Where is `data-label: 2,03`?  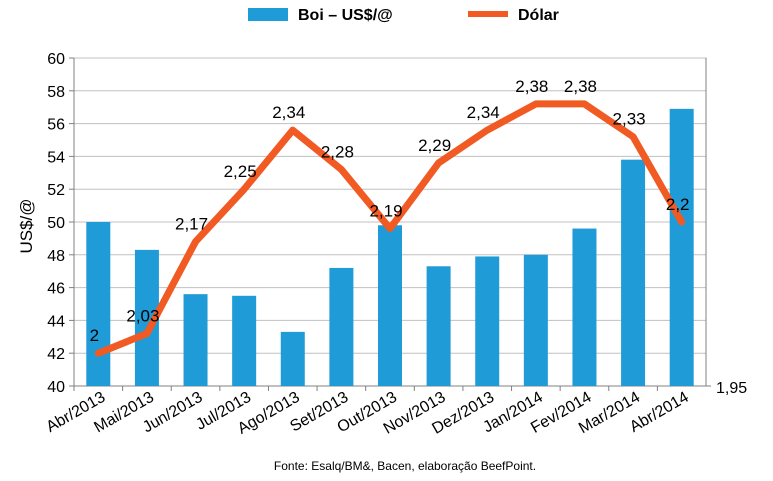
data-label: 2,03 is located at coordinates (142, 316).